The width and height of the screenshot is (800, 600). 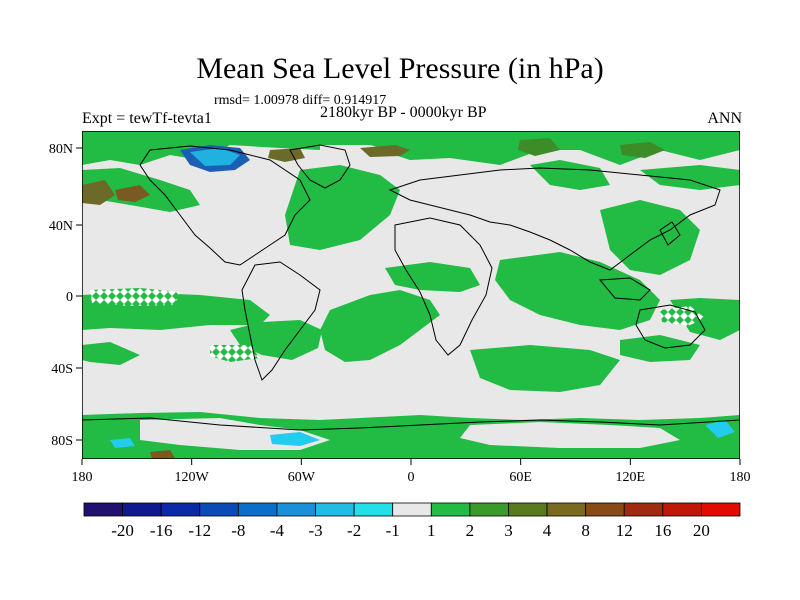 I want to click on colorbar-label: 8, so click(x=585, y=530).